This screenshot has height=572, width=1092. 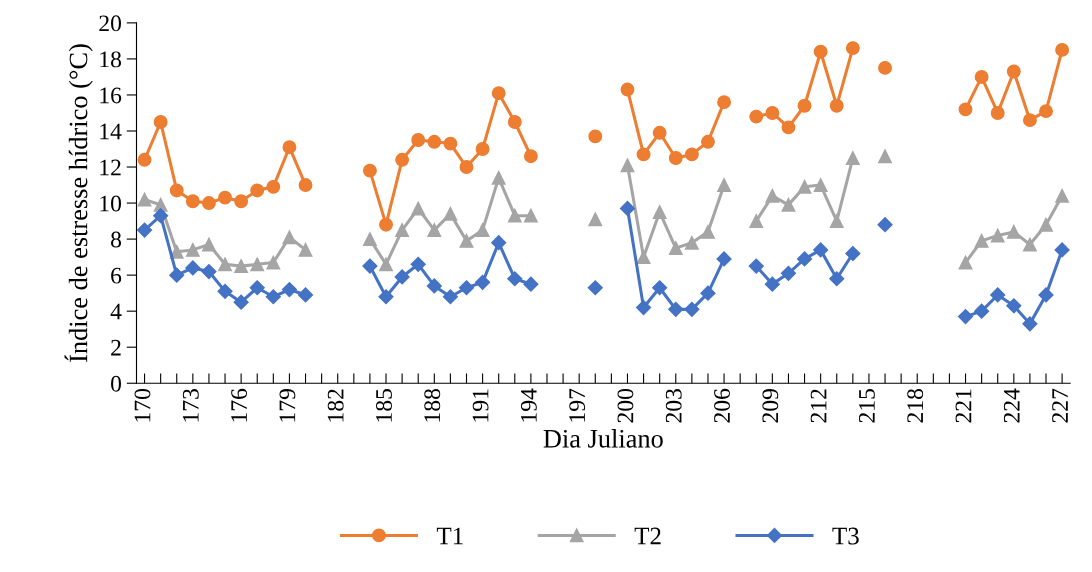 What do you see at coordinates (116, 311) in the screenshot?
I see `y-tick-label: 4` at bounding box center [116, 311].